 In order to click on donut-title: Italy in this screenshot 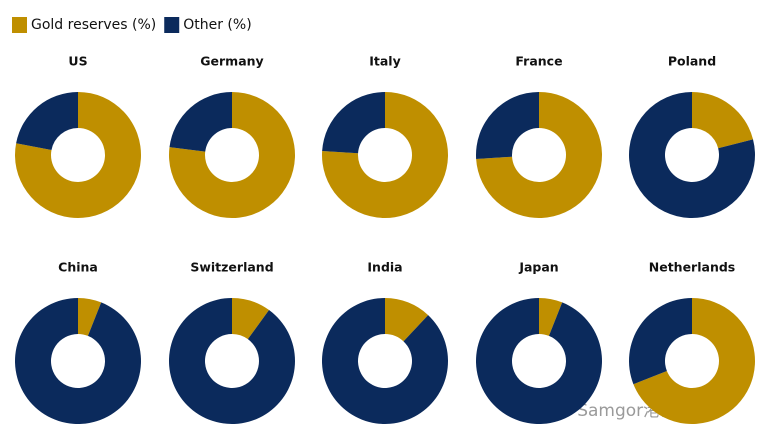, I will do `click(385, 61)`.